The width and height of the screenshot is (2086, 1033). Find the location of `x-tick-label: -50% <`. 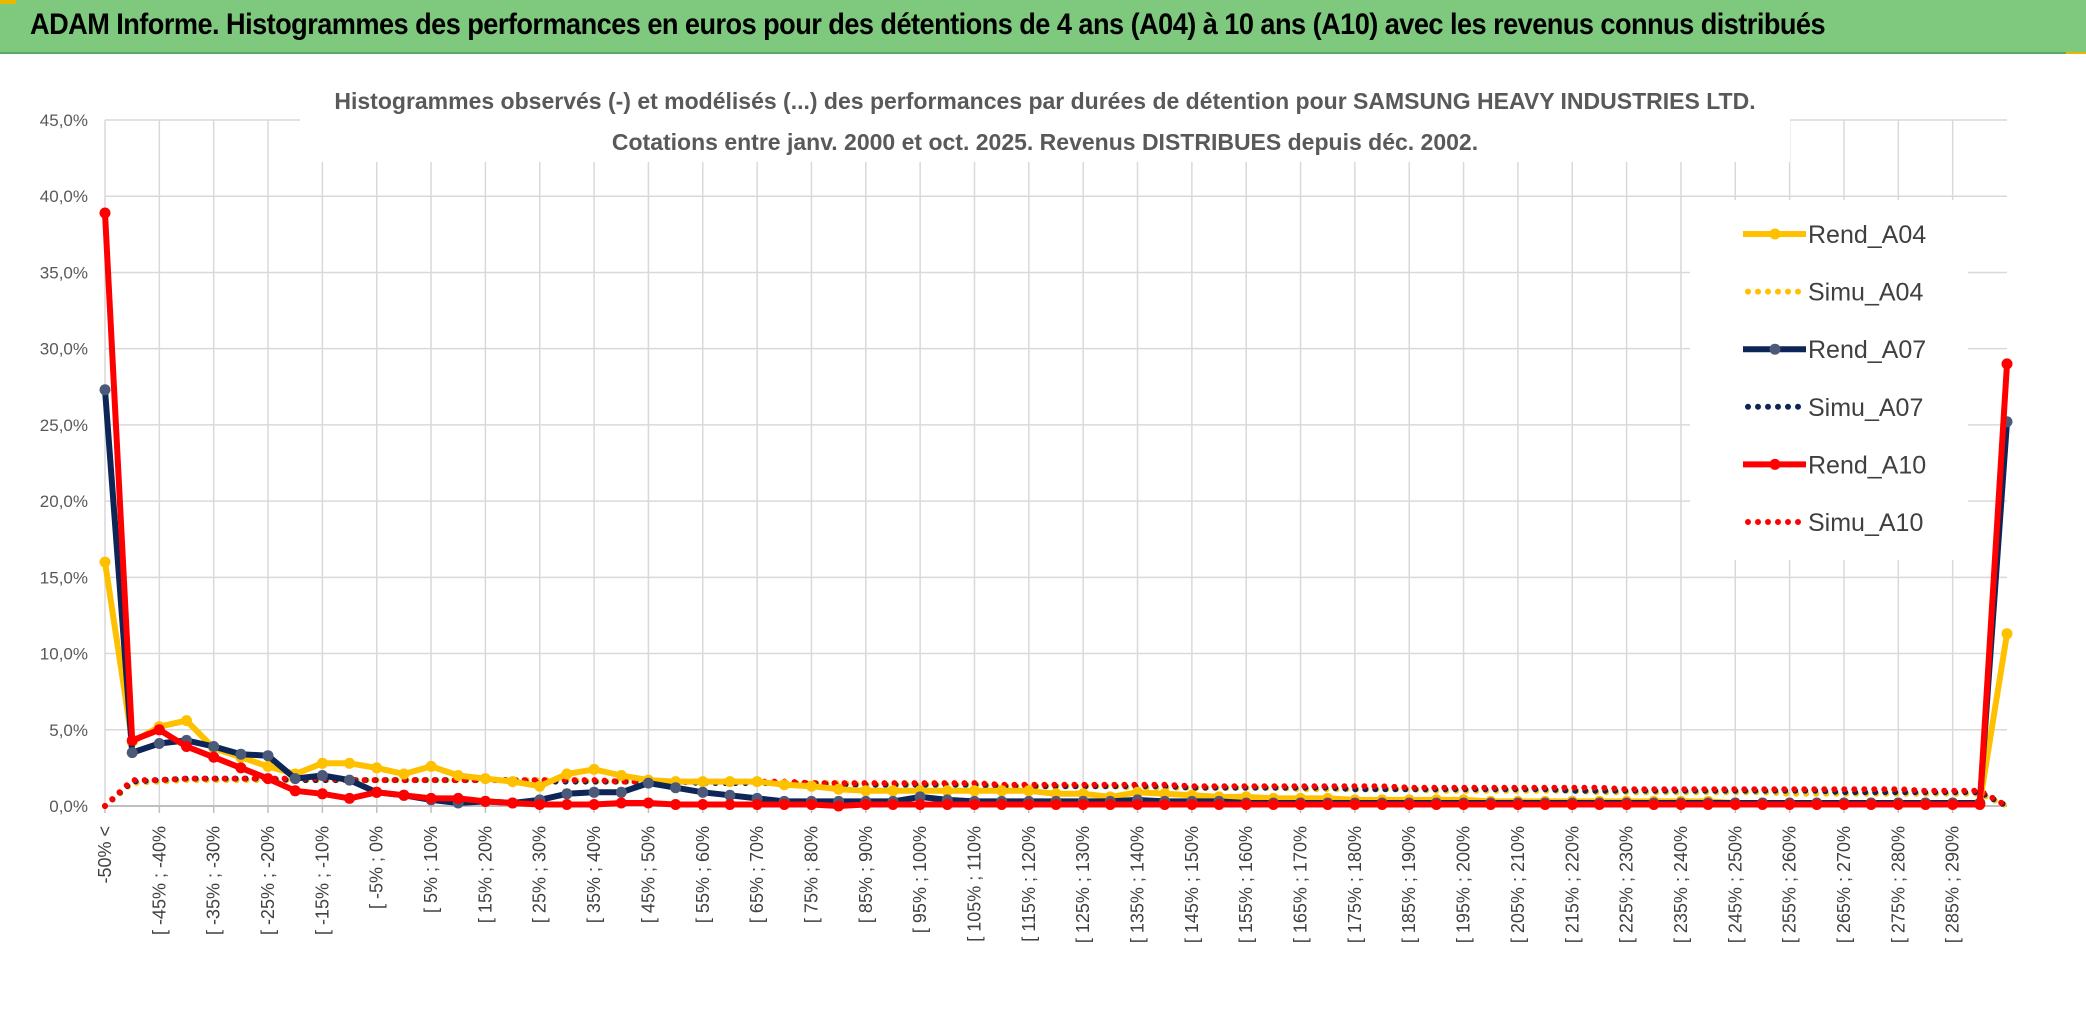

x-tick-label: -50% < is located at coordinates (105, 855).